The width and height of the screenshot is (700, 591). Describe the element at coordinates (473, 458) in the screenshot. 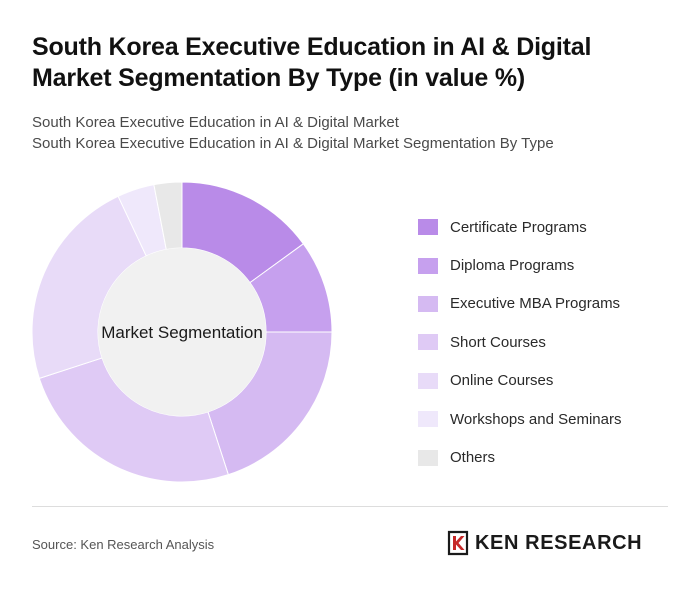

I see `legend-label: Others` at that location.